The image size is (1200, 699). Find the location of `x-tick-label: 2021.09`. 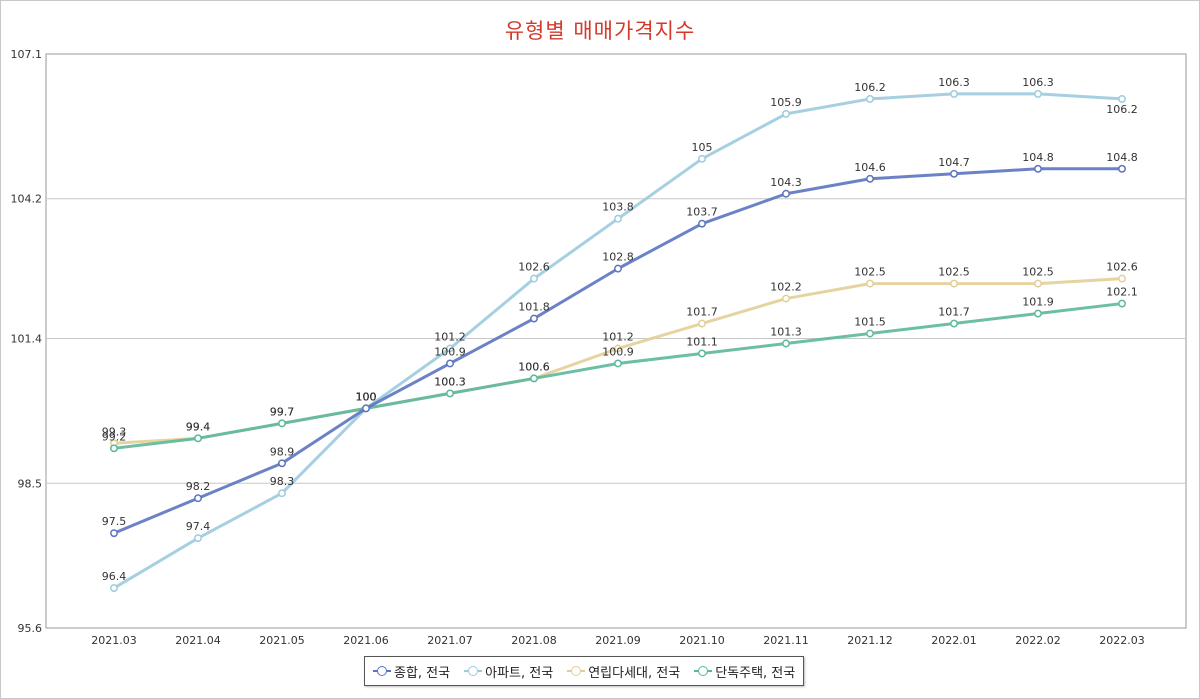

x-tick-label: 2021.09 is located at coordinates (618, 640).